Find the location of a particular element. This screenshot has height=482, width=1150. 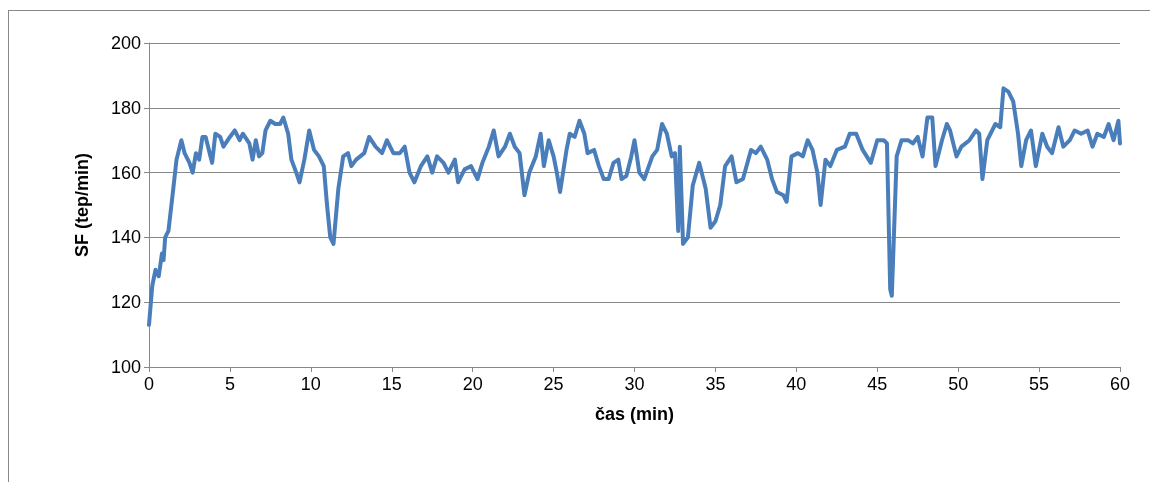

x-tick-label: 40 is located at coordinates (796, 384).